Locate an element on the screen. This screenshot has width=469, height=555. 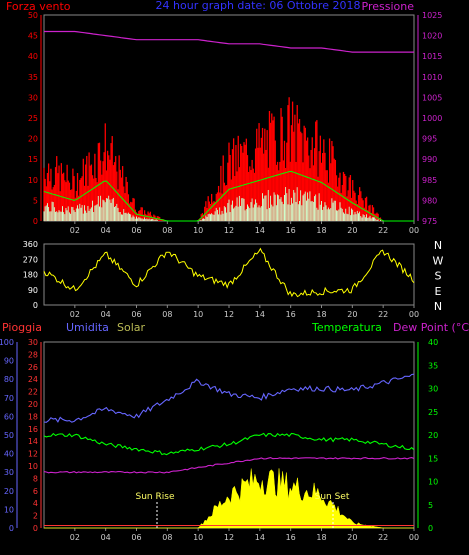
pressure-tick-label: 1010 is located at coordinates (432, 77).